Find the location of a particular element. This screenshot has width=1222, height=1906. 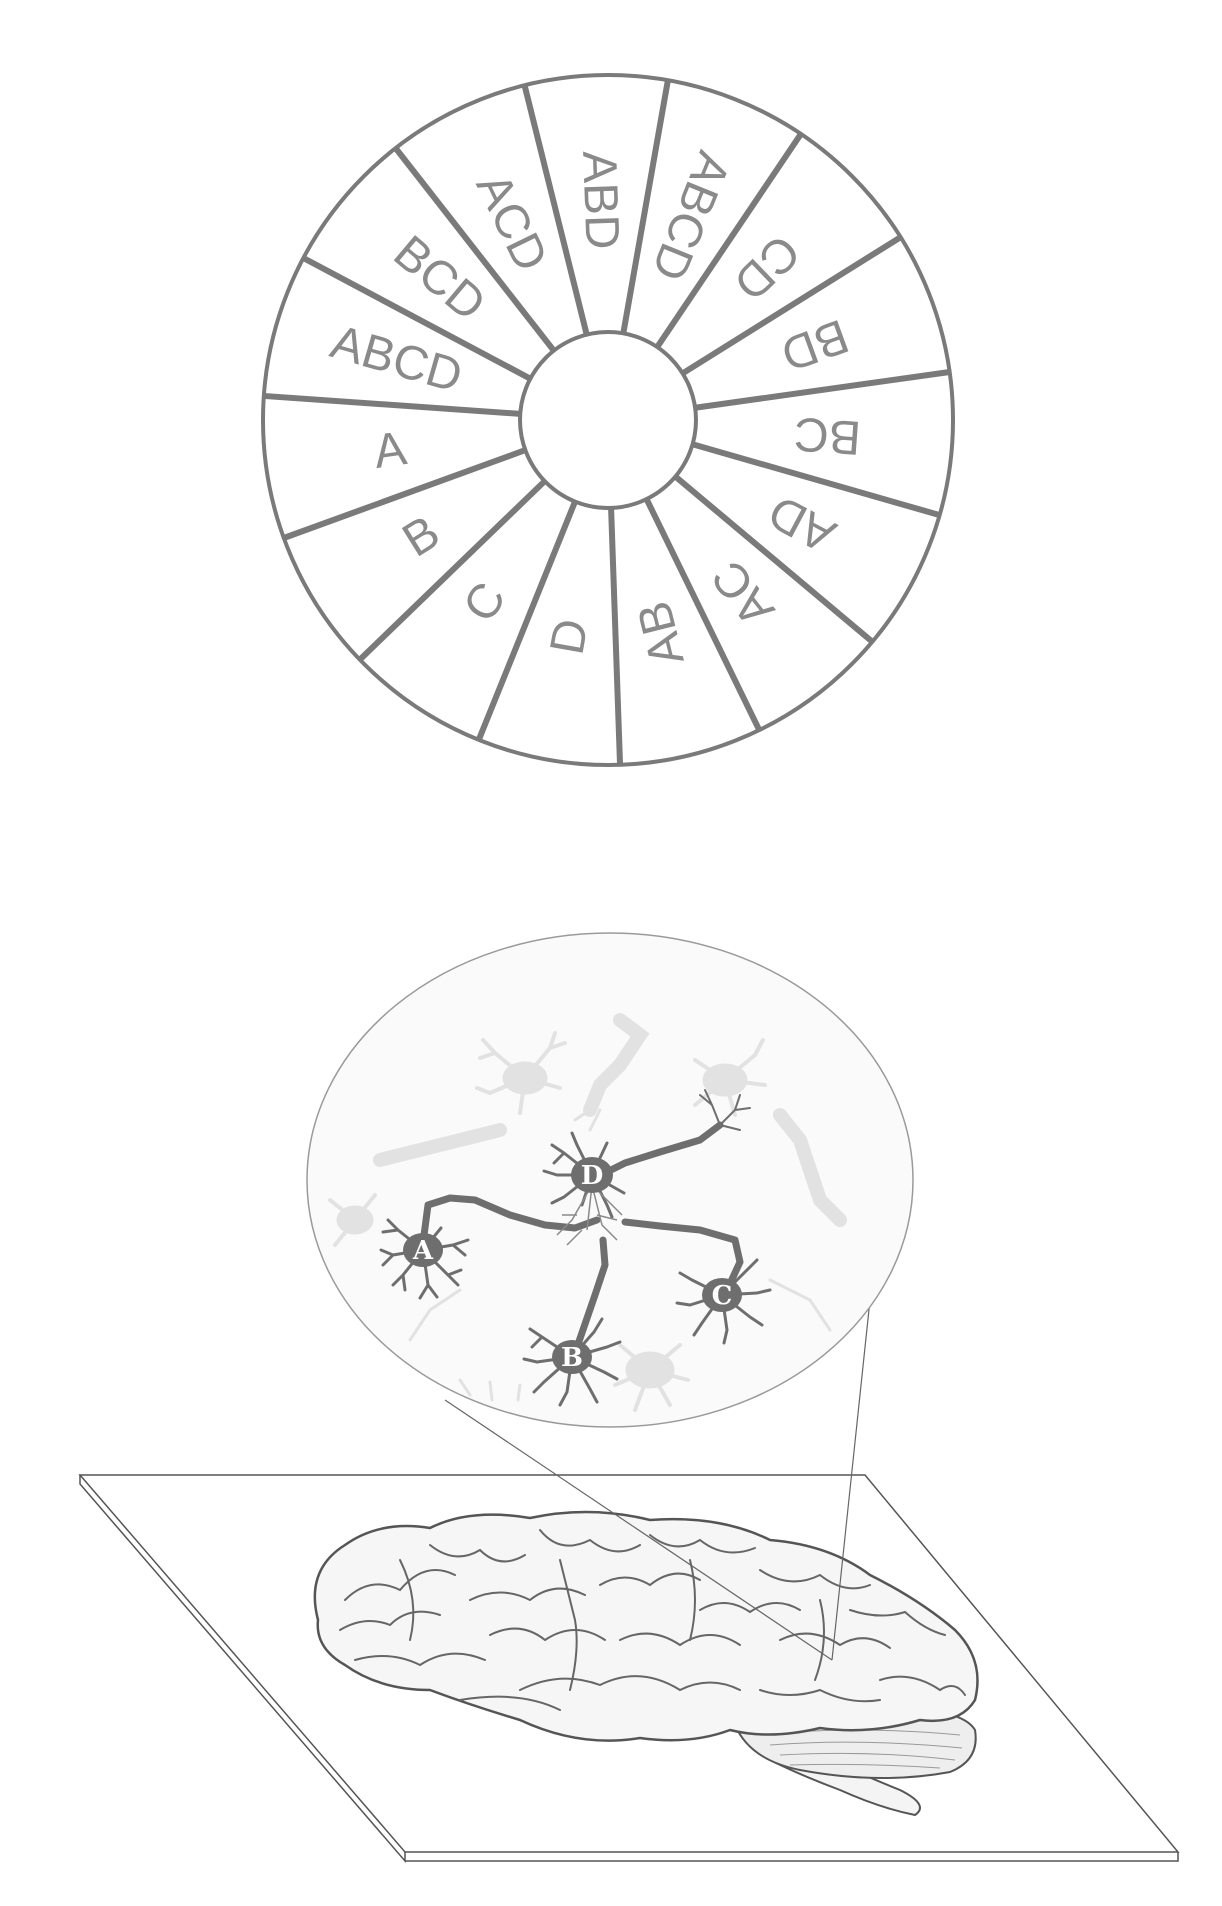

brain-illustration is located at coordinates (646, 1663).